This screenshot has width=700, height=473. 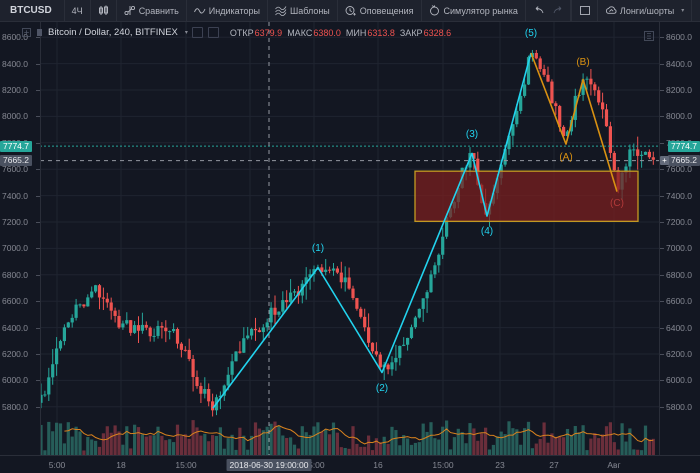 What do you see at coordinates (16, 146) in the screenshot?
I see `last-price-badge-left: 7774.7` at bounding box center [16, 146].